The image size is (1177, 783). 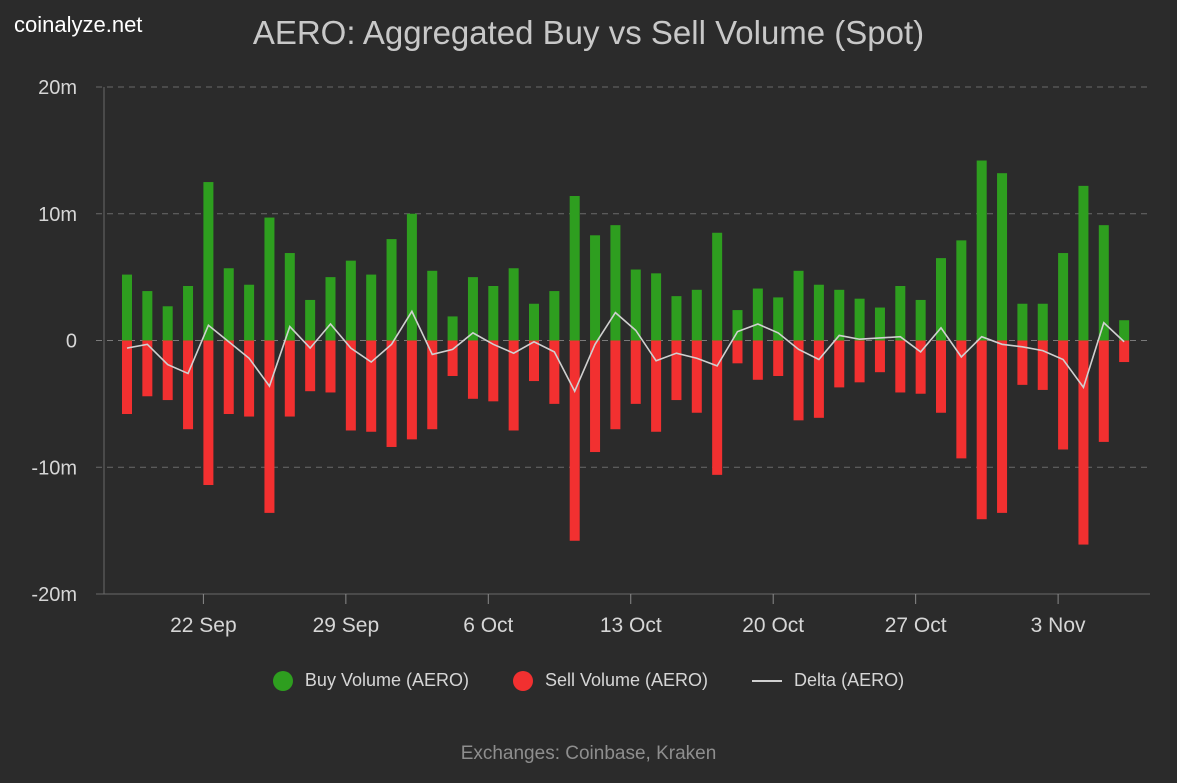 I want to click on x-tick-label: 13 Oct, so click(x=631, y=625).